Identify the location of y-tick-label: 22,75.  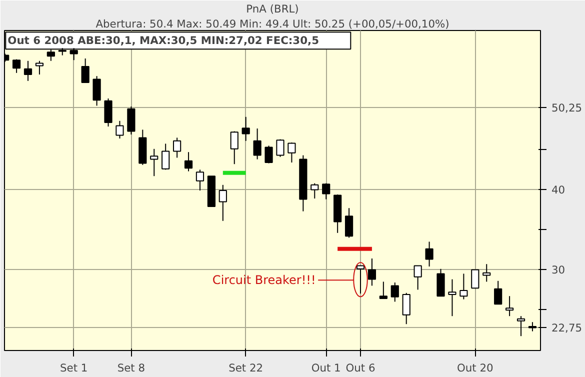
(567, 328).